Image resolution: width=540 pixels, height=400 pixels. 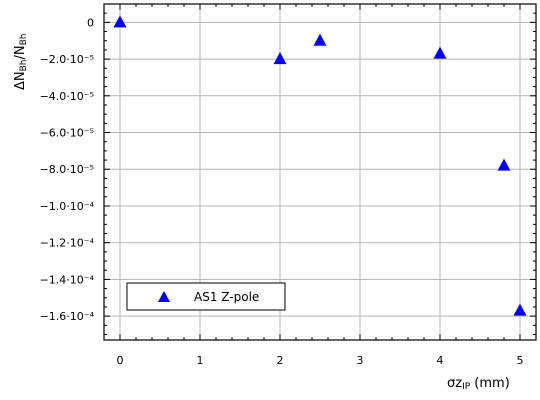 What do you see at coordinates (454, 383) in the screenshot?
I see `x-axis-title-main: σz` at bounding box center [454, 383].